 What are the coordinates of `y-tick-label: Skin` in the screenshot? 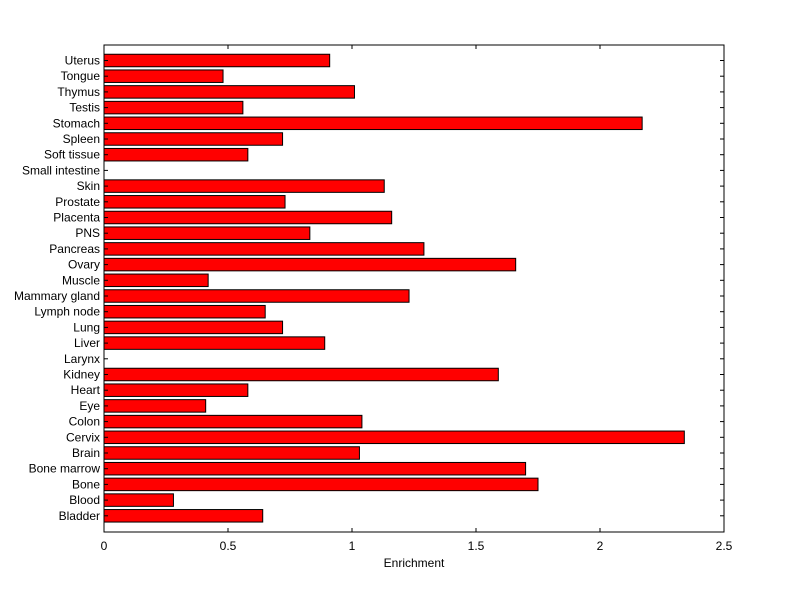 It's located at (88, 186).